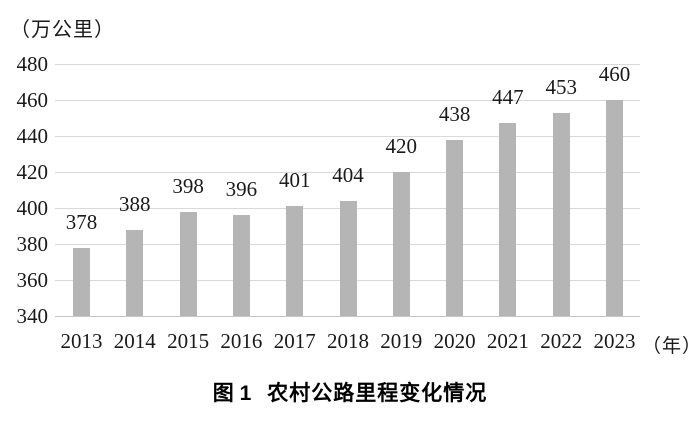 The width and height of the screenshot is (700, 431). Describe the element at coordinates (241, 265) in the screenshot. I see `bar-2016` at that location.